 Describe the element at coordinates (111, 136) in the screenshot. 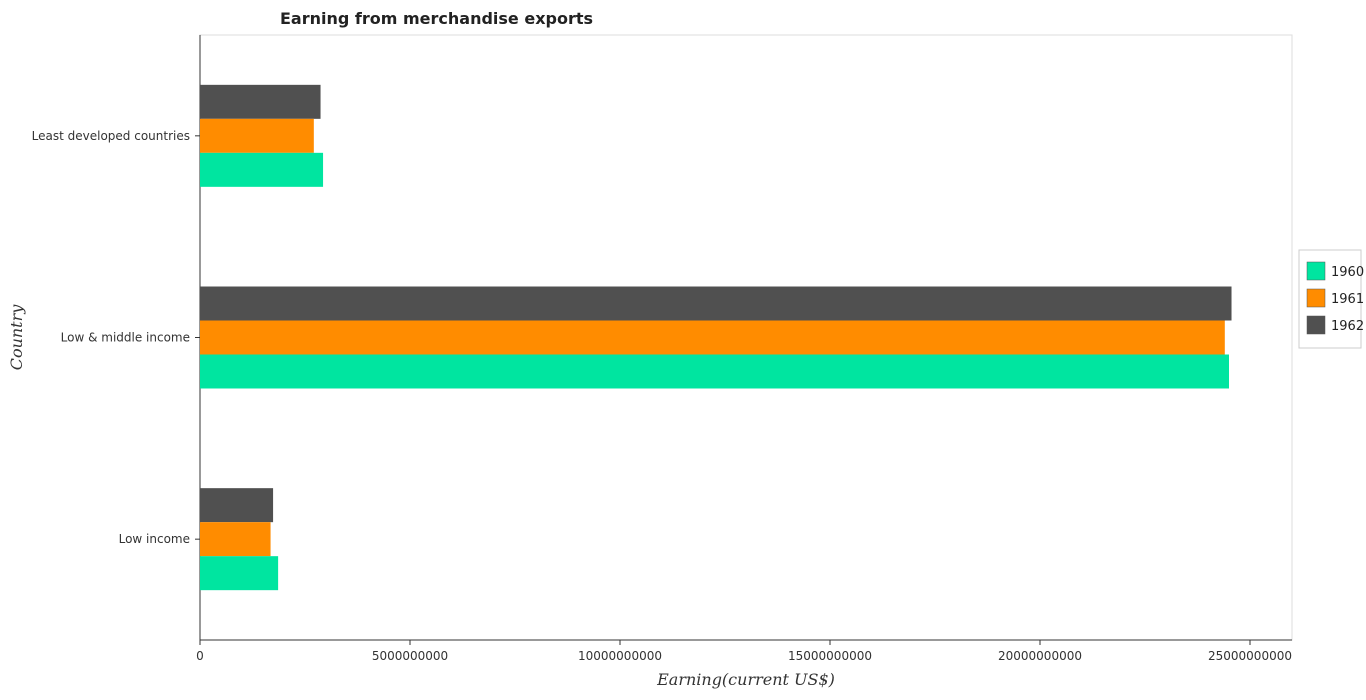

I see `y-tick-label: Least developed countries` at that location.